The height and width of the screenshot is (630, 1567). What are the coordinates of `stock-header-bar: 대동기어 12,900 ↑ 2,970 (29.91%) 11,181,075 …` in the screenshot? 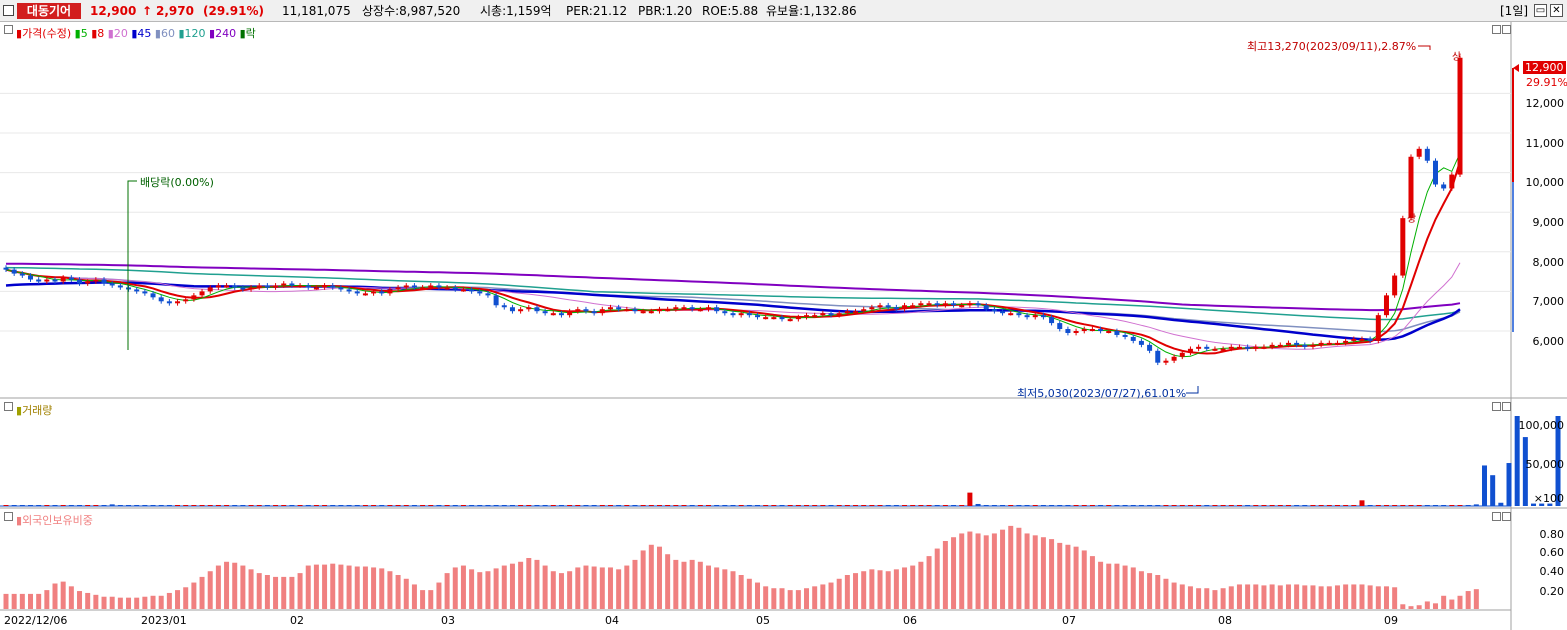 It's located at (783, 11).